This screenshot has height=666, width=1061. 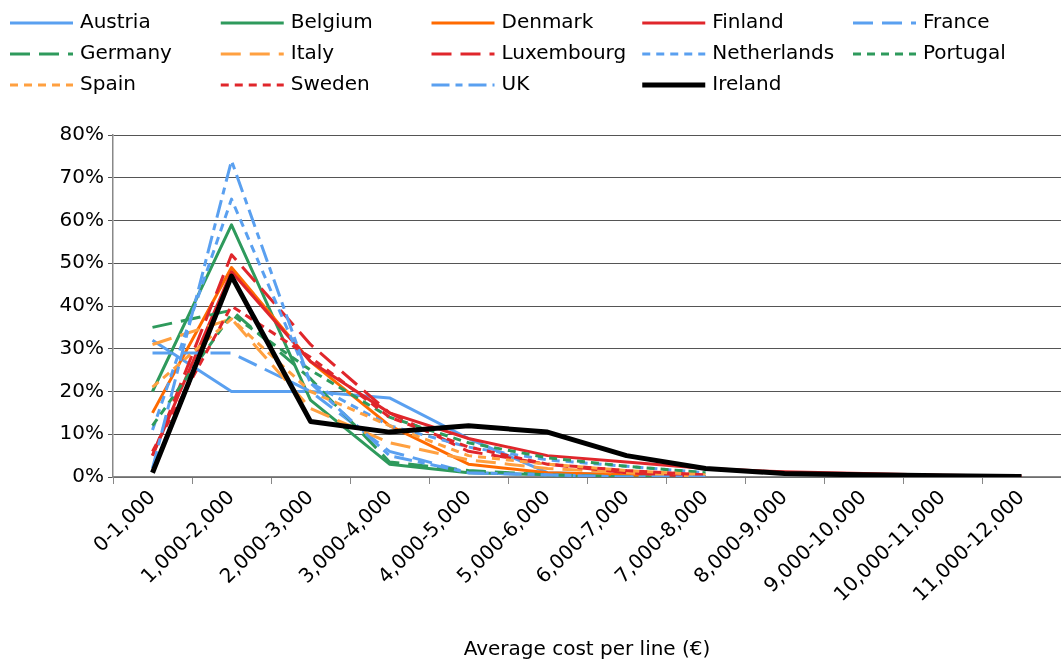 I want to click on y-tick-label: 10%, so click(x=81, y=432).